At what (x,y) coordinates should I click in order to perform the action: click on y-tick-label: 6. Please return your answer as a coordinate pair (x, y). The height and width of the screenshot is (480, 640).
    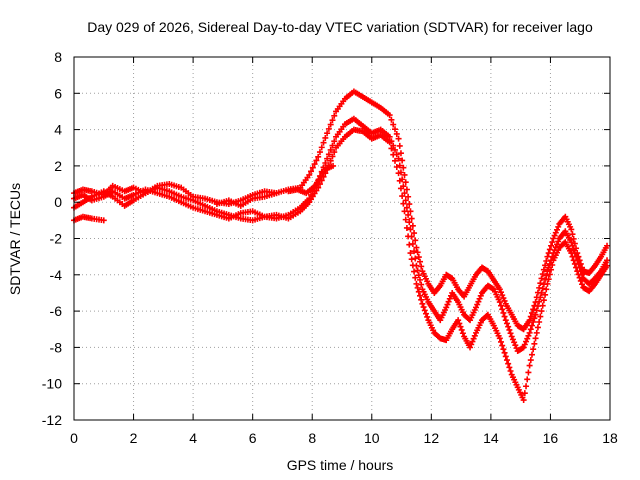
    Looking at the image, I should click on (58, 93).